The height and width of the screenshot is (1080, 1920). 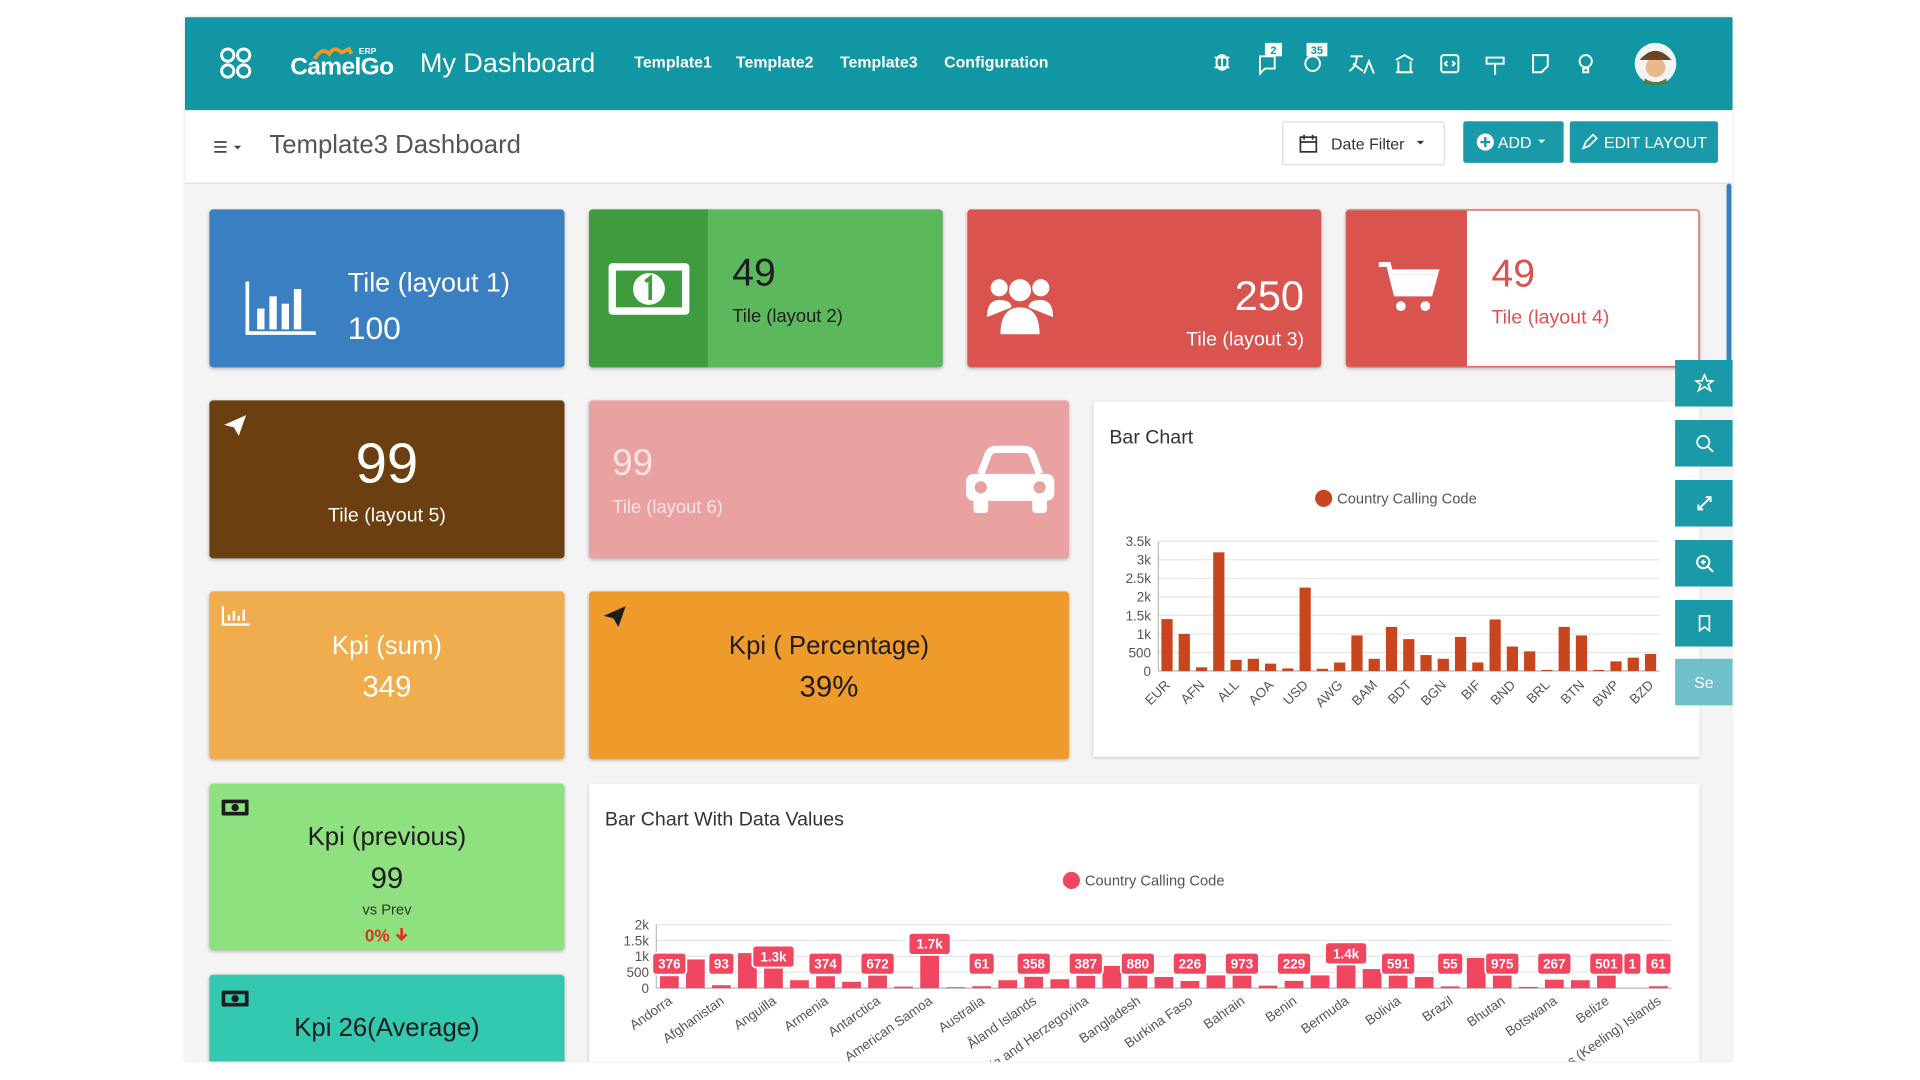 I want to click on x-tick-label: Bolivia, so click(x=1382, y=1010).